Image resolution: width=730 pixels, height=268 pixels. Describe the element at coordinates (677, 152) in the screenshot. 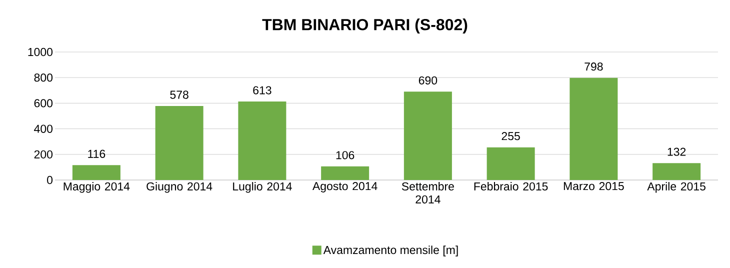

I see `data-label: 132` at that location.